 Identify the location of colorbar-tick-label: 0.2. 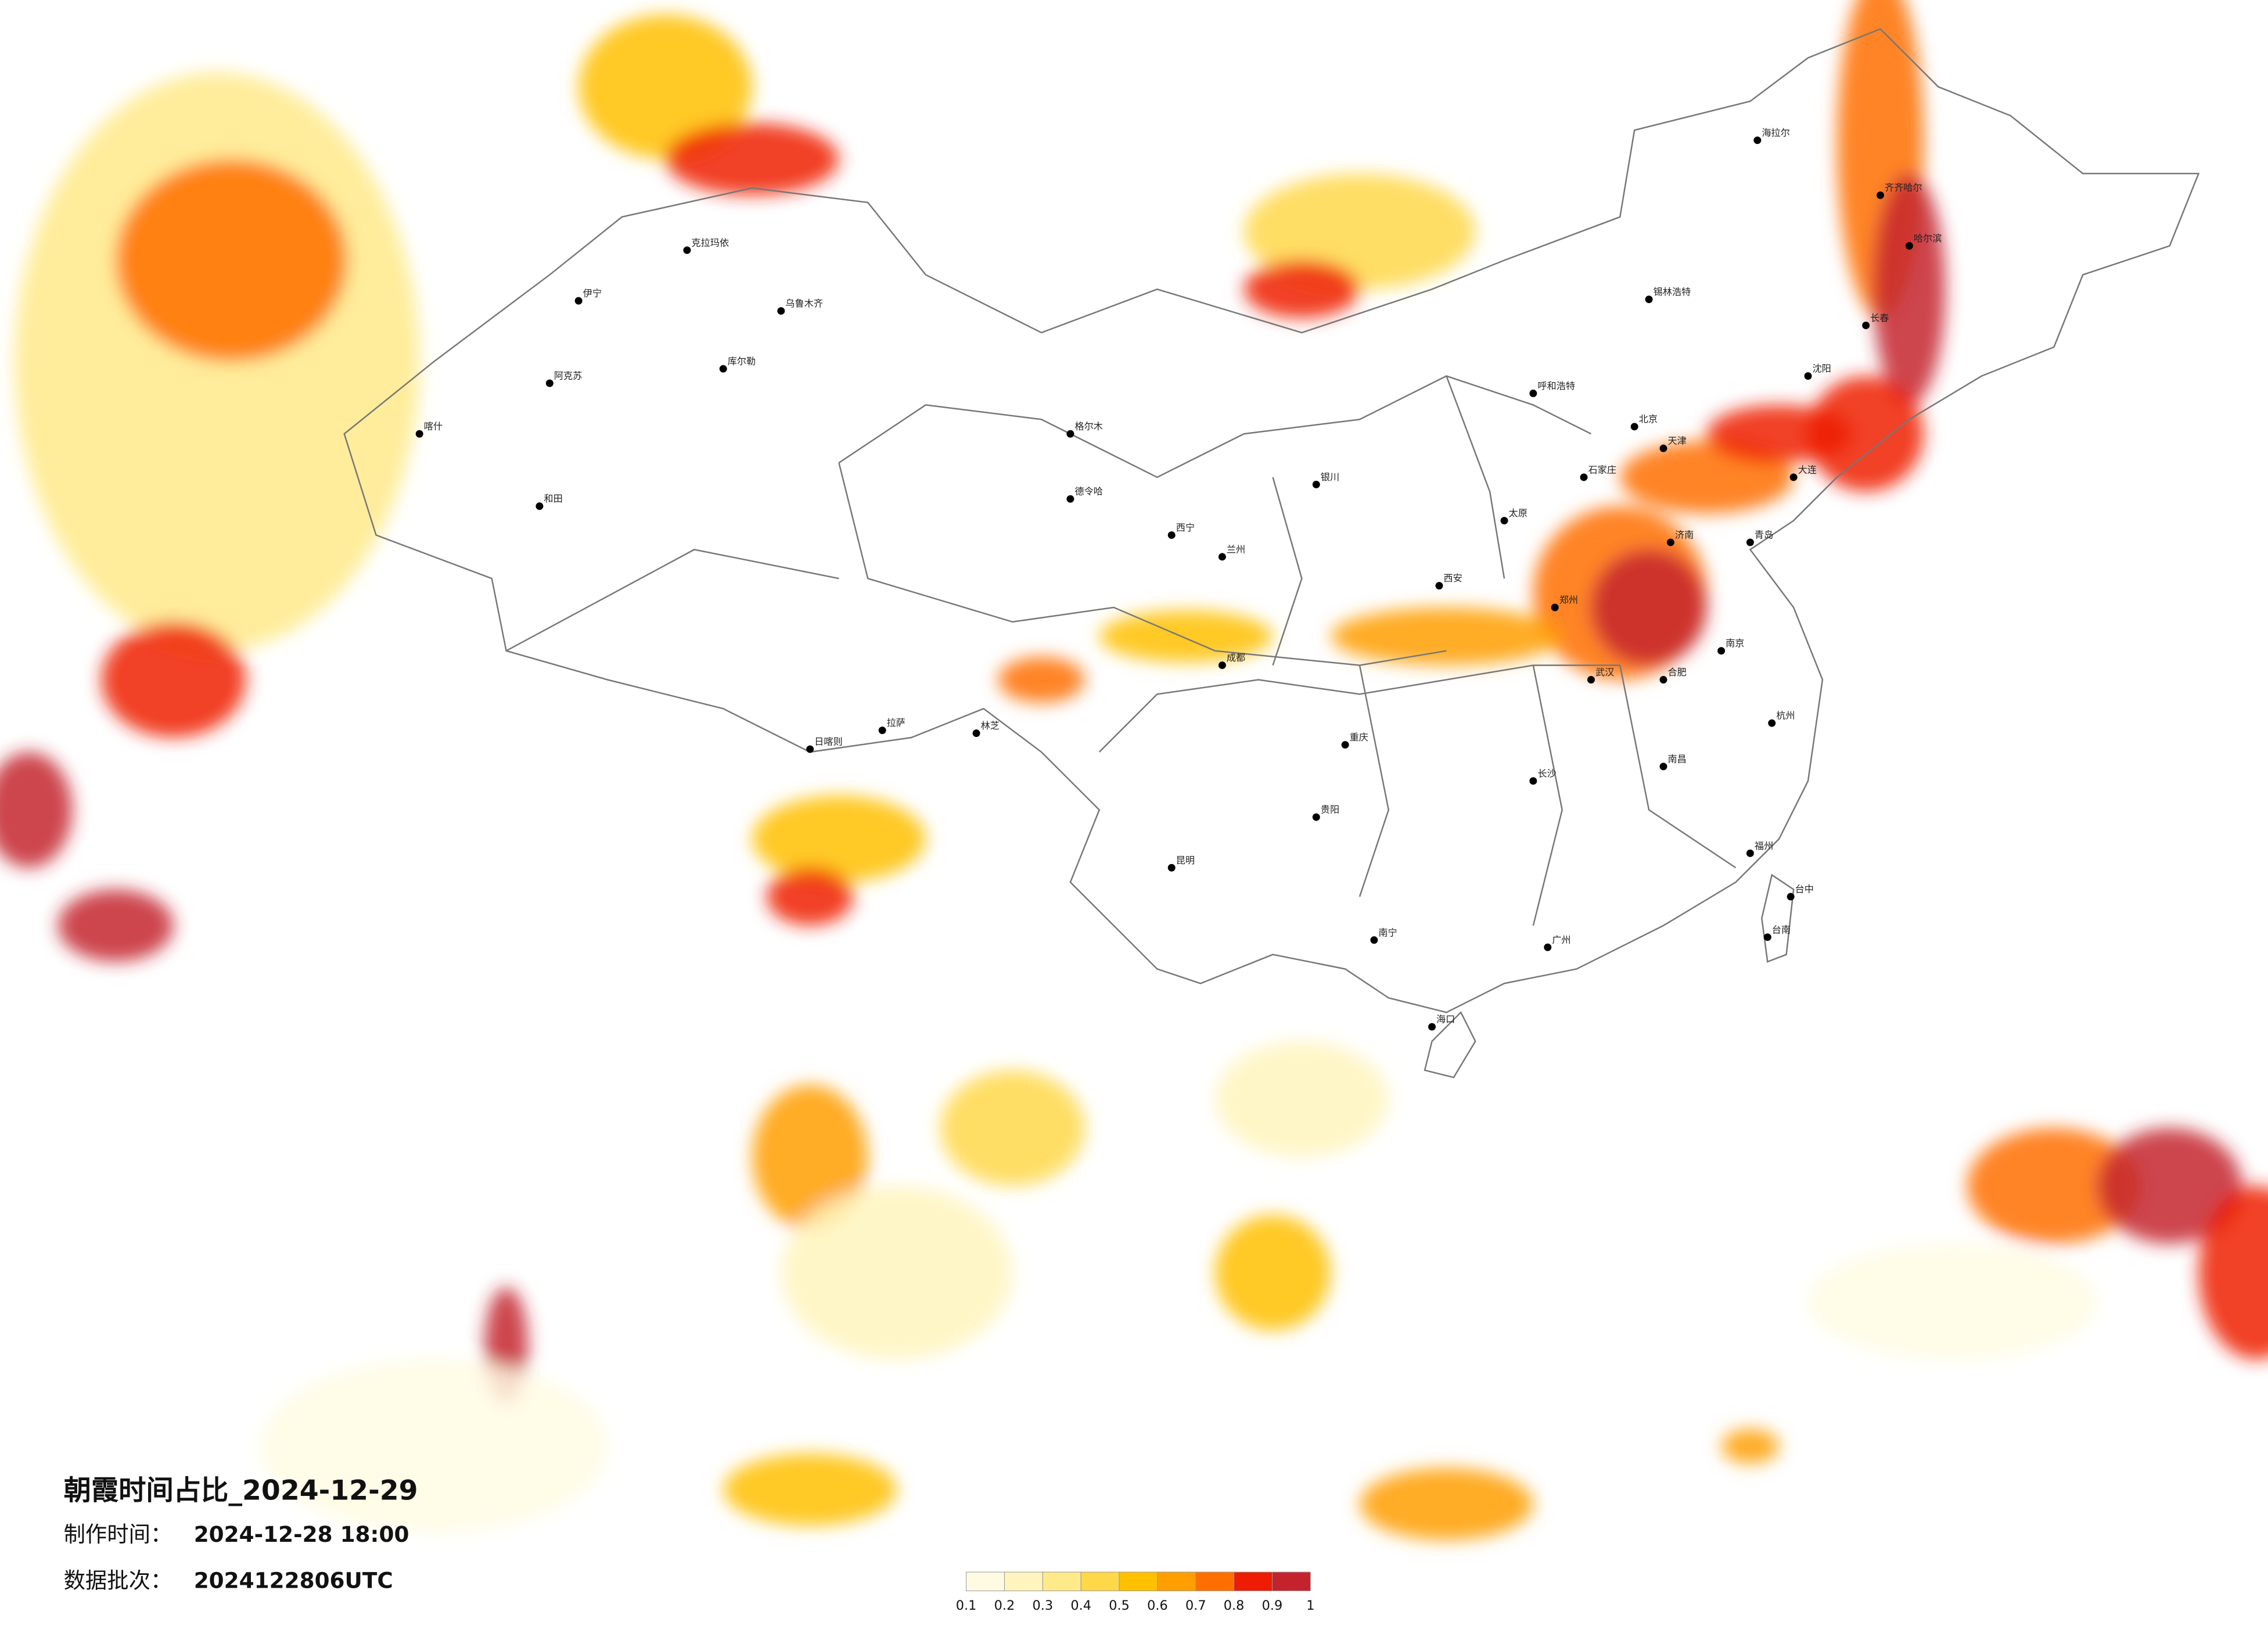
(1004, 1606).